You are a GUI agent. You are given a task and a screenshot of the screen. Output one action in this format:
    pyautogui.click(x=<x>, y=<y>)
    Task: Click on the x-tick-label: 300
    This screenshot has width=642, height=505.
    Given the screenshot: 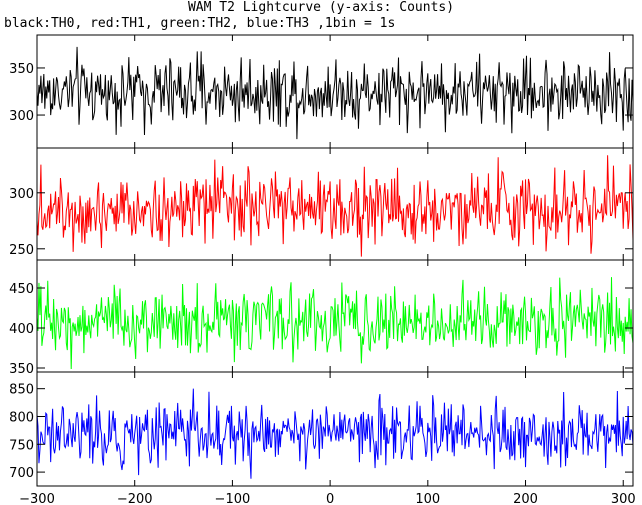 What is the action you would take?
    pyautogui.click(x=623, y=498)
    